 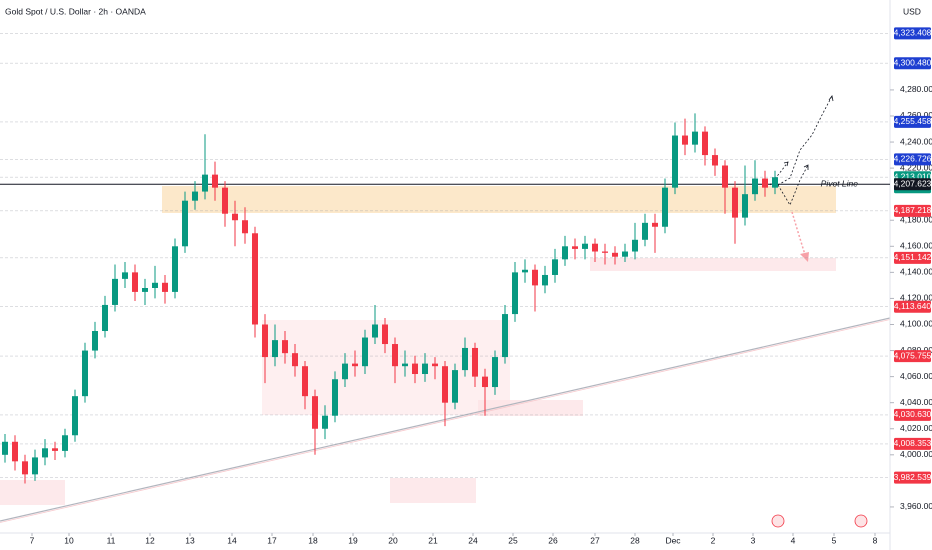 What do you see at coordinates (916, 324) in the screenshot?
I see `y-tick-label: 4,100.000` at bounding box center [916, 324].